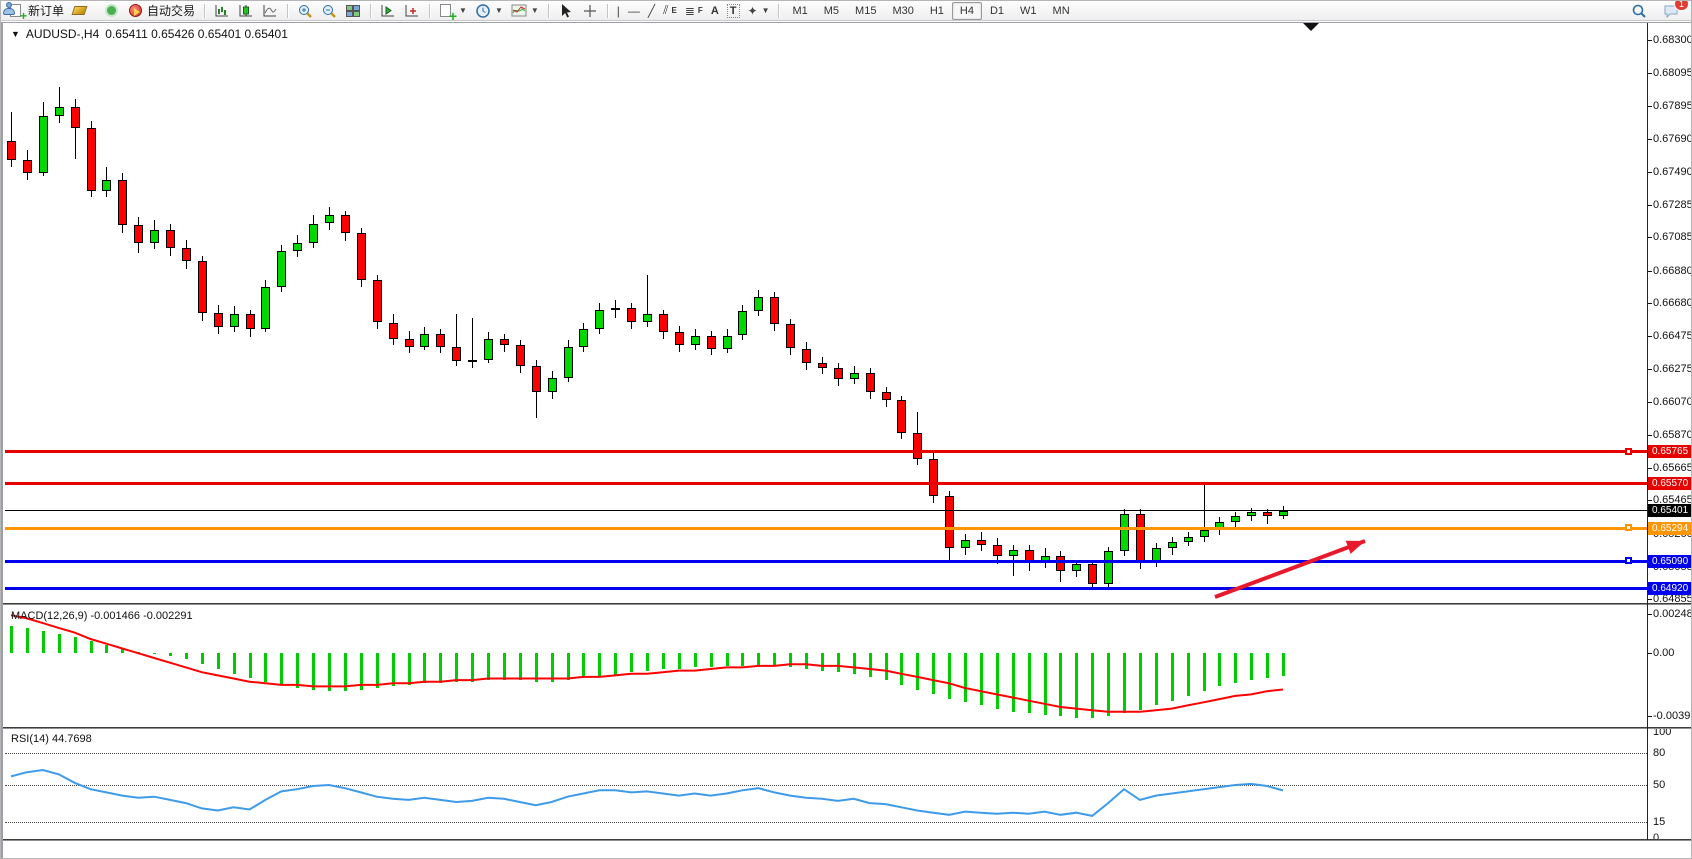  Describe the element at coordinates (997, 10) in the screenshot. I see `timeframe-button-d1: D1` at that location.